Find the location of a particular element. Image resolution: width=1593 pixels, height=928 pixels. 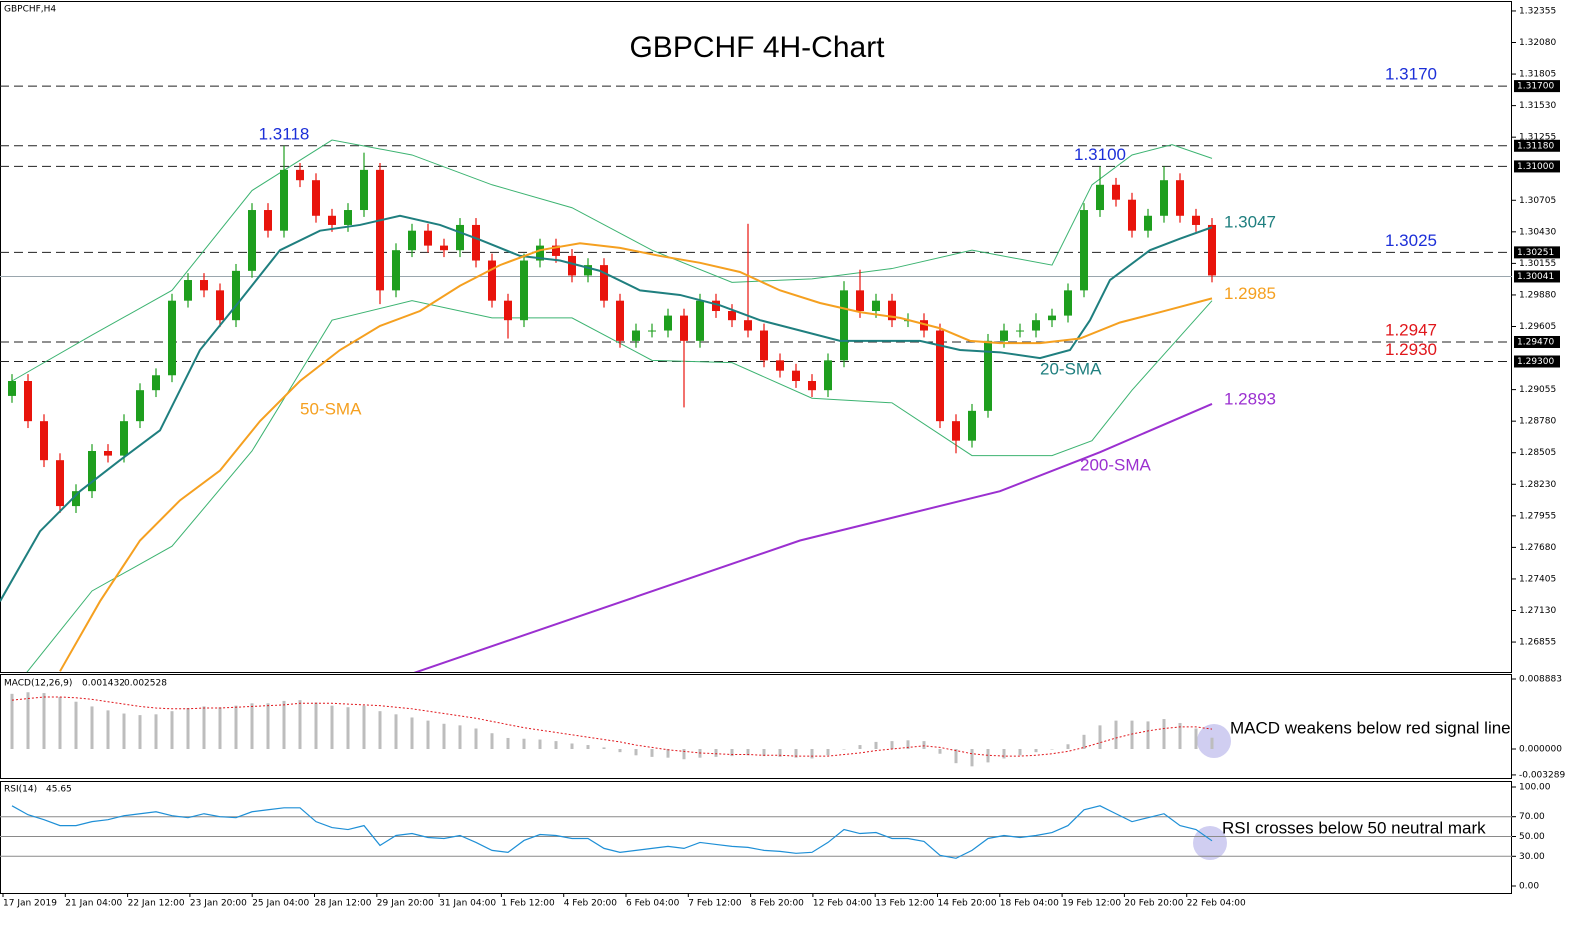

y-tick-label: 1.27680 is located at coordinates (1537, 548).